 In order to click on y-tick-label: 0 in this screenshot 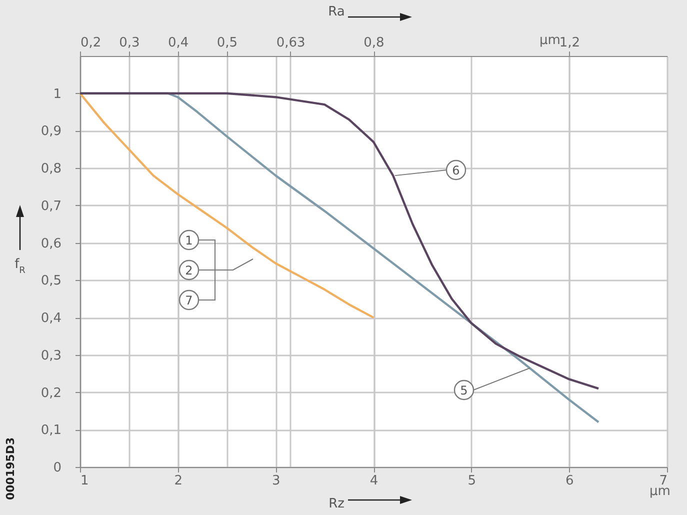, I will do `click(57, 468)`.